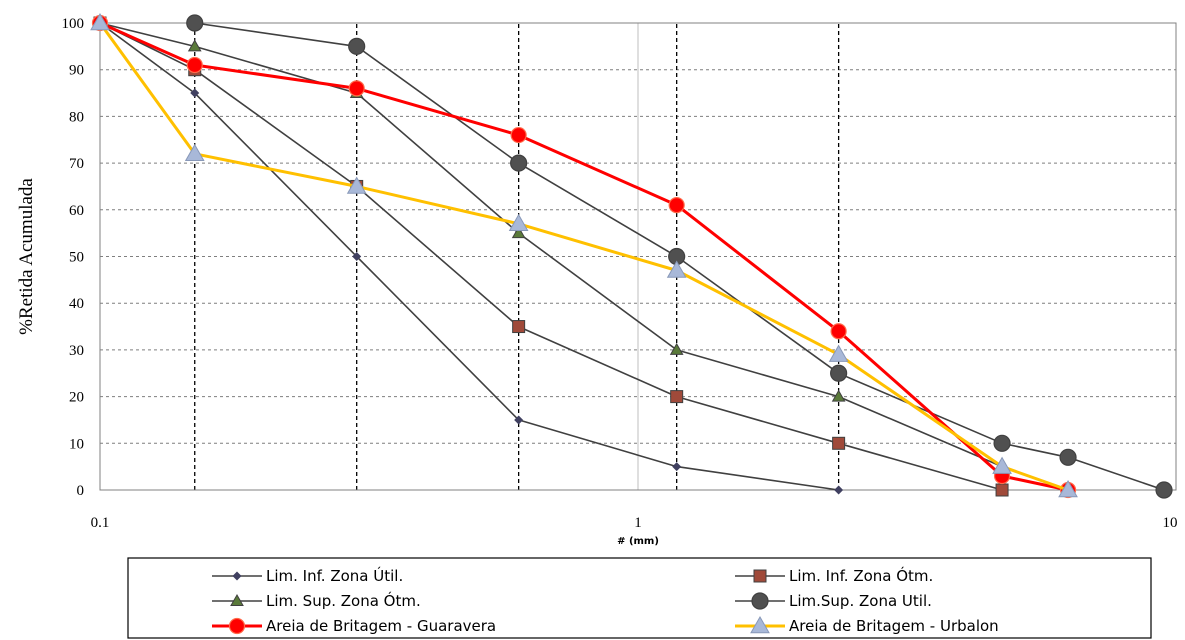  What do you see at coordinates (861, 575) in the screenshot?
I see `legend-label: Lim. Inf. Zona Ótm.` at bounding box center [861, 575].